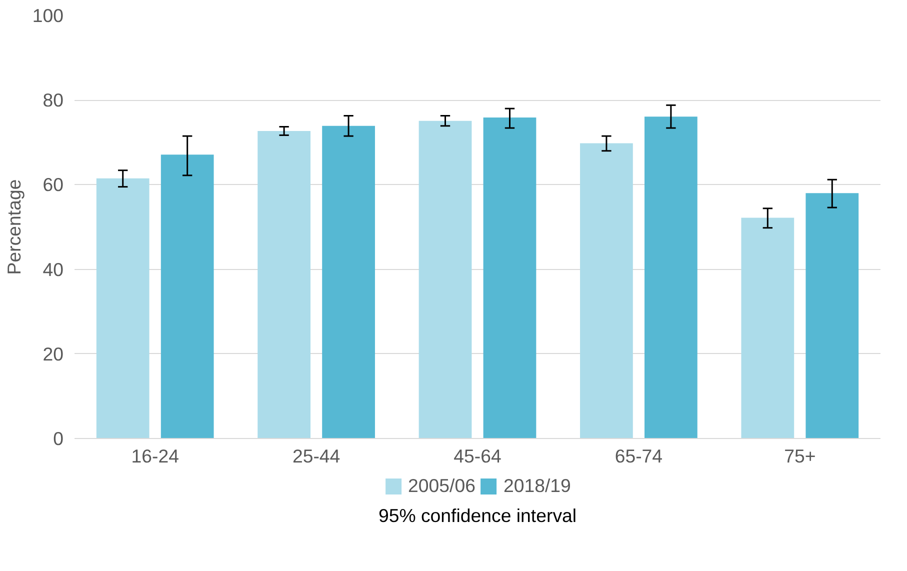 This screenshot has width=907, height=571. I want to click on x-tick-label: 16-24, so click(155, 456).